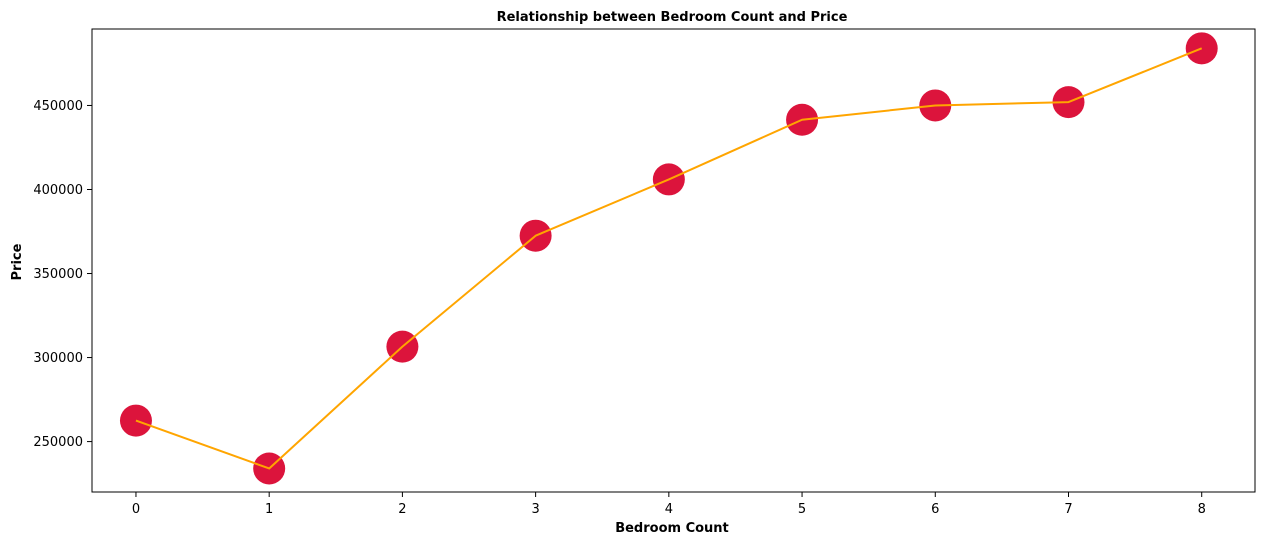 This screenshot has width=1264, height=544. I want to click on x-tick-label: 5, so click(802, 509).